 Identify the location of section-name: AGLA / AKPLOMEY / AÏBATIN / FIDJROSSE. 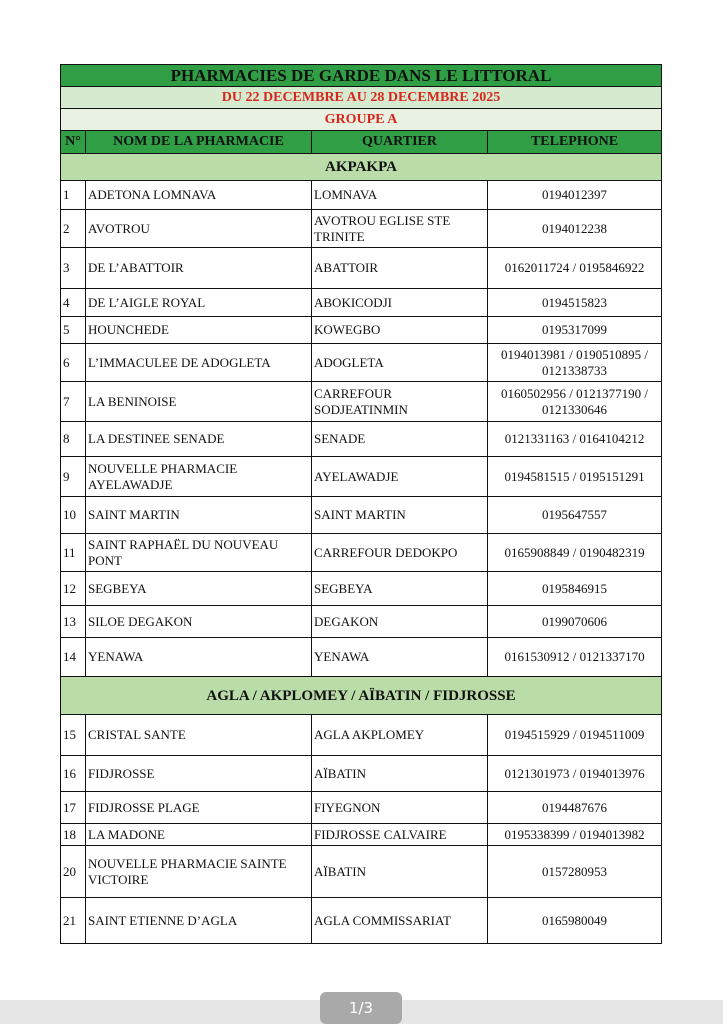
(361, 695).